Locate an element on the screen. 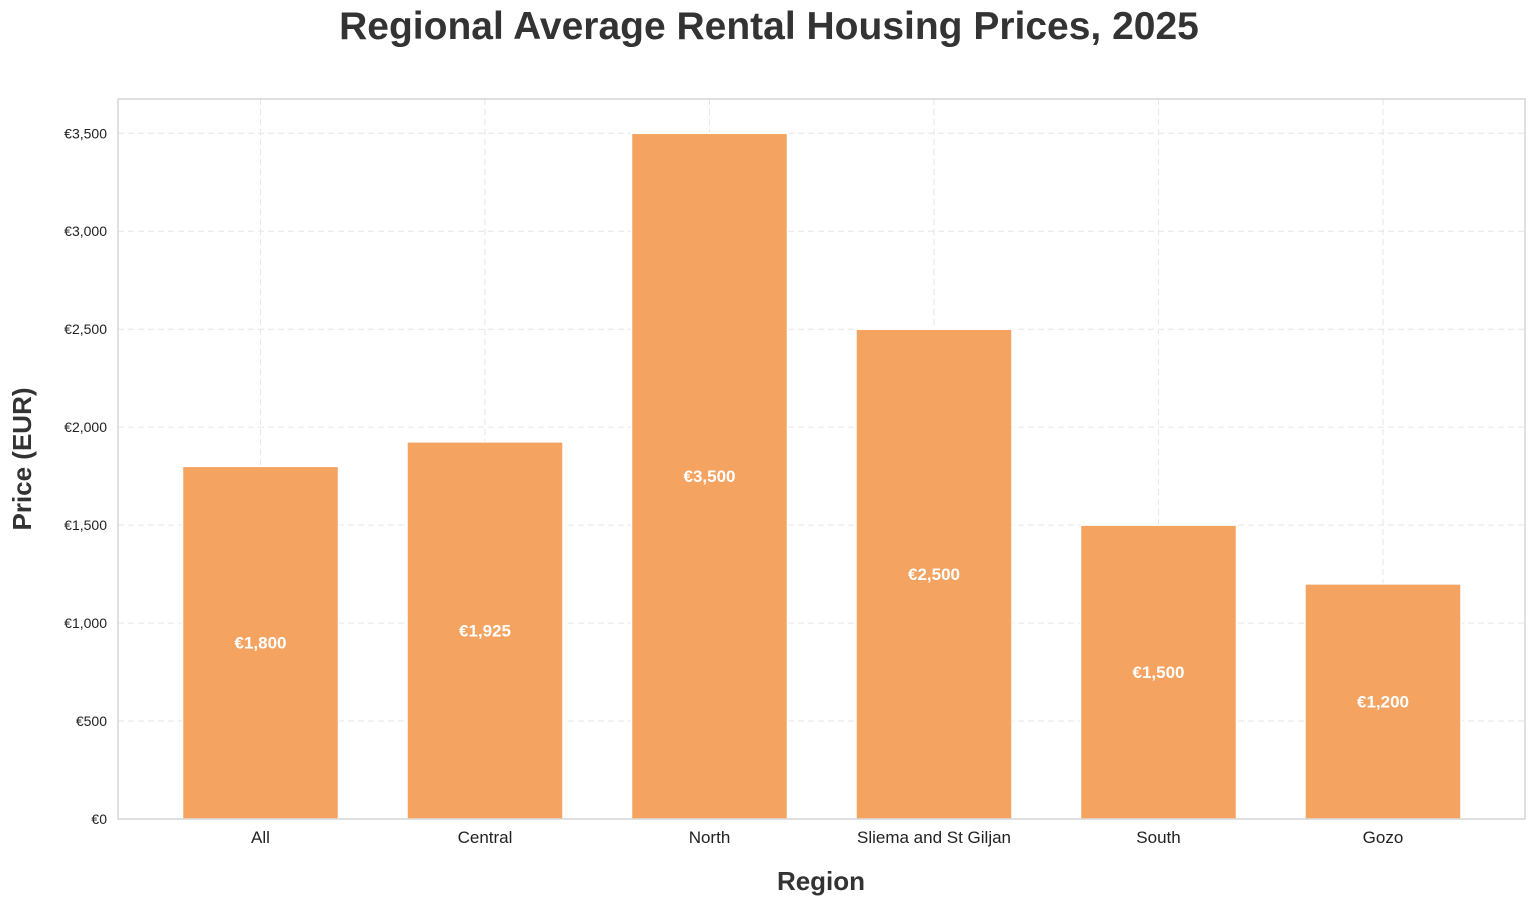 This screenshot has width=1536, height=907. bar-value-label: €1,925 is located at coordinates (485, 630).